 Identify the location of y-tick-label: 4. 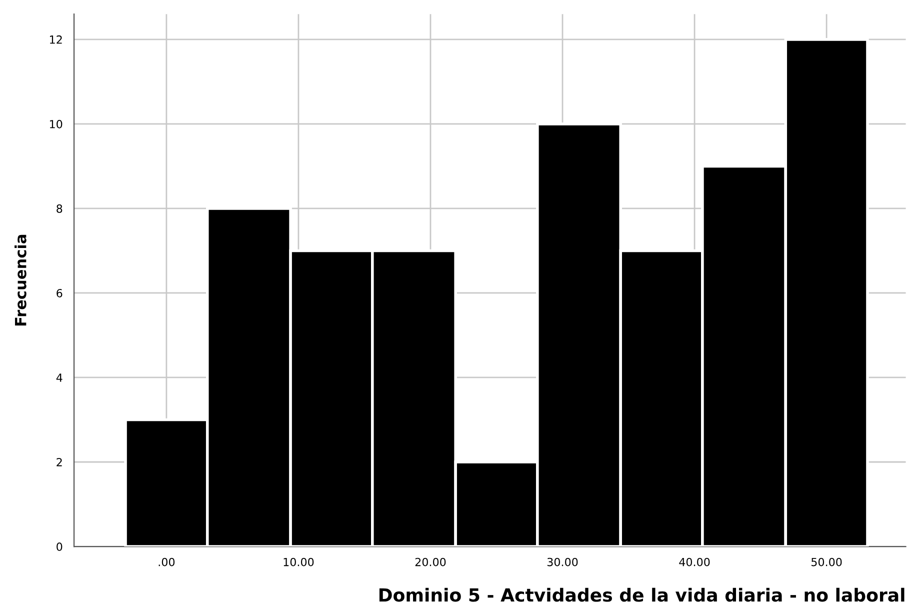
(59, 378).